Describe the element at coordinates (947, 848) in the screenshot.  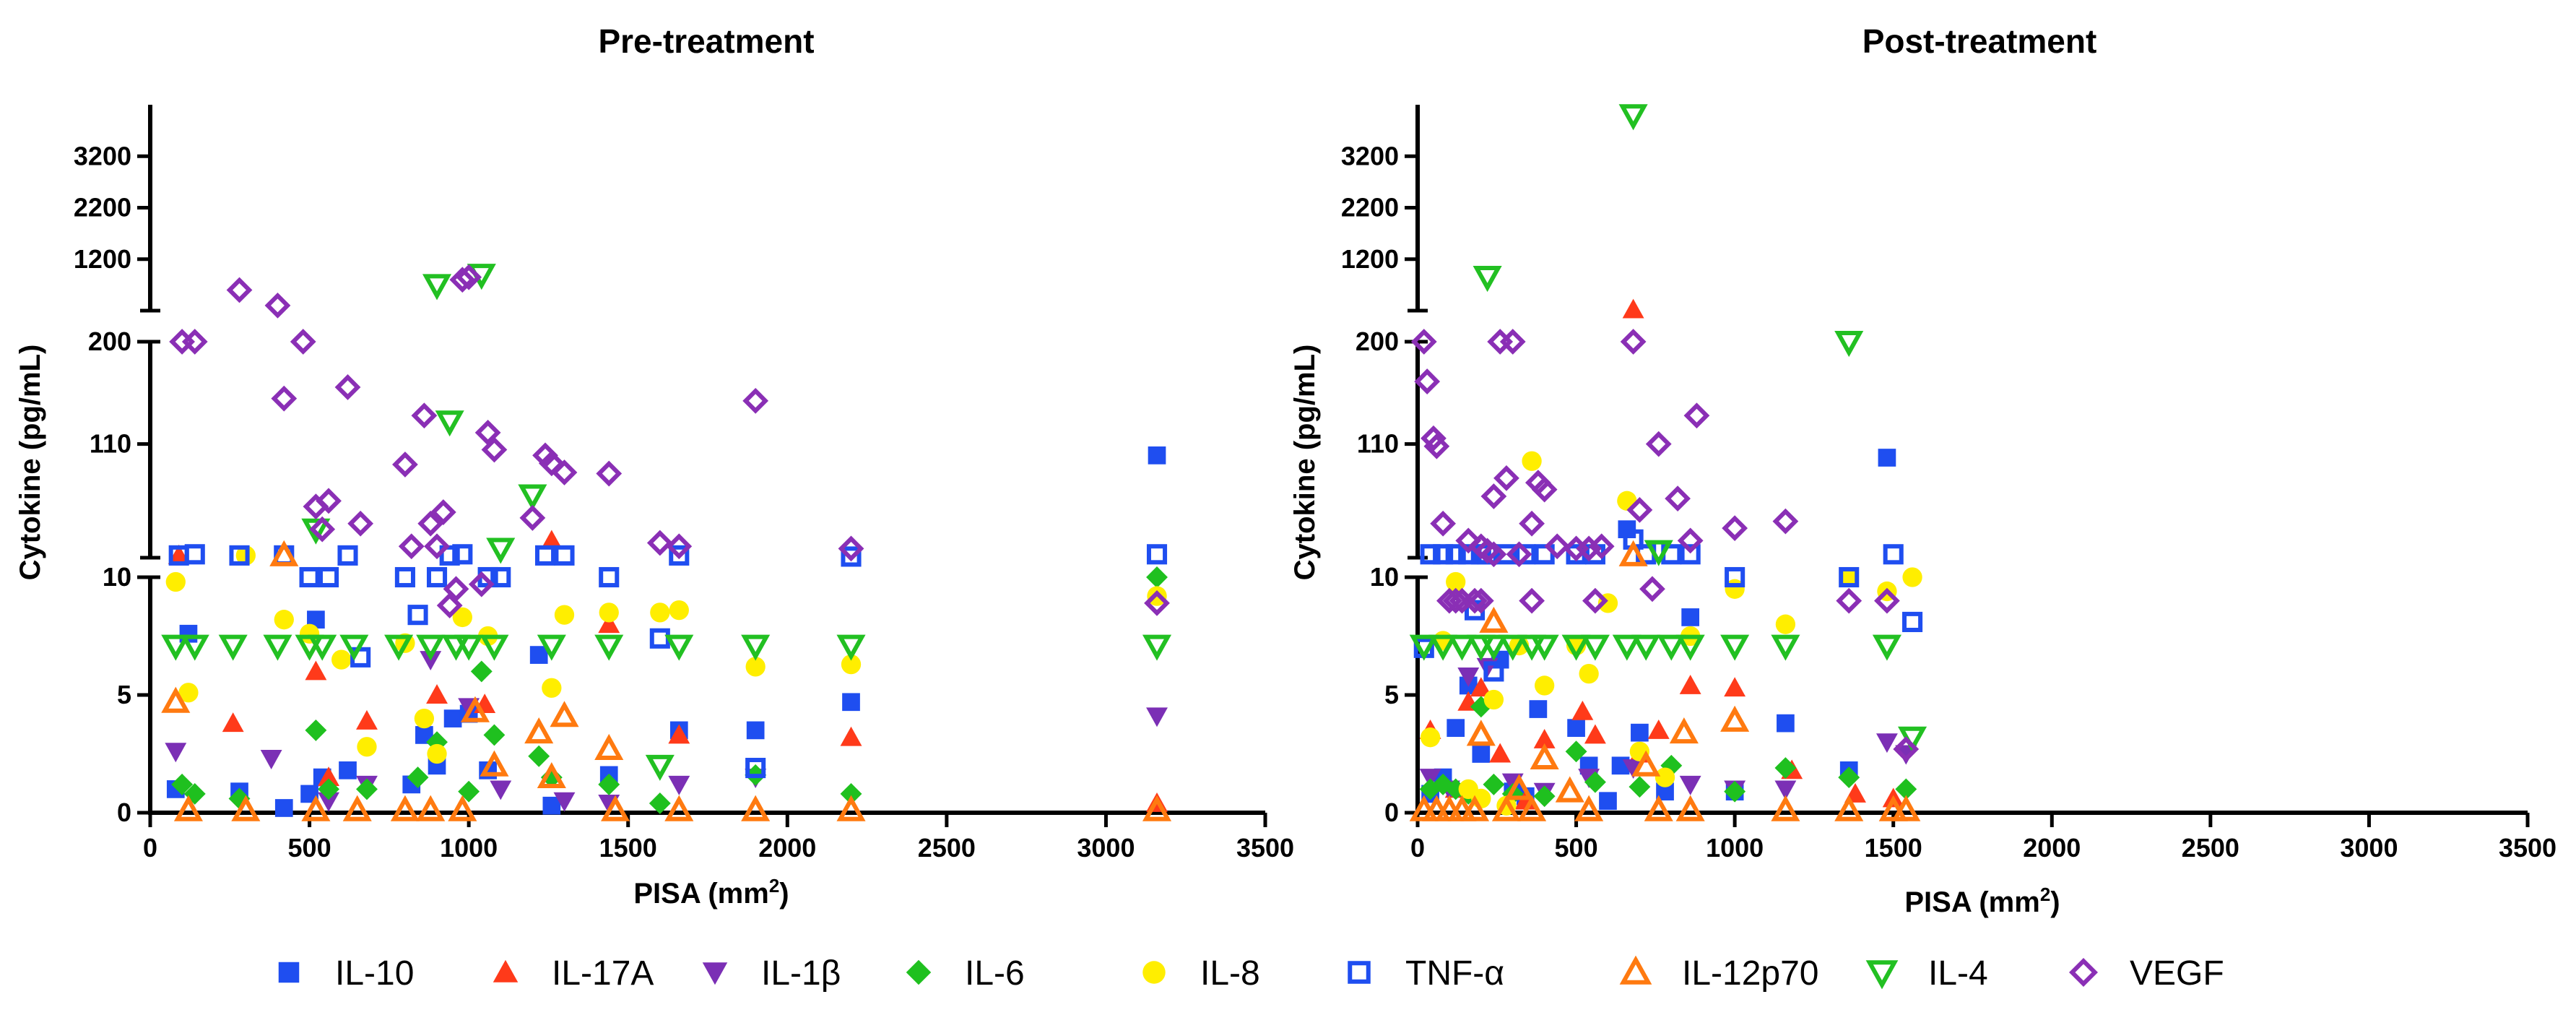
I see `x-tick-label: 2500` at that location.